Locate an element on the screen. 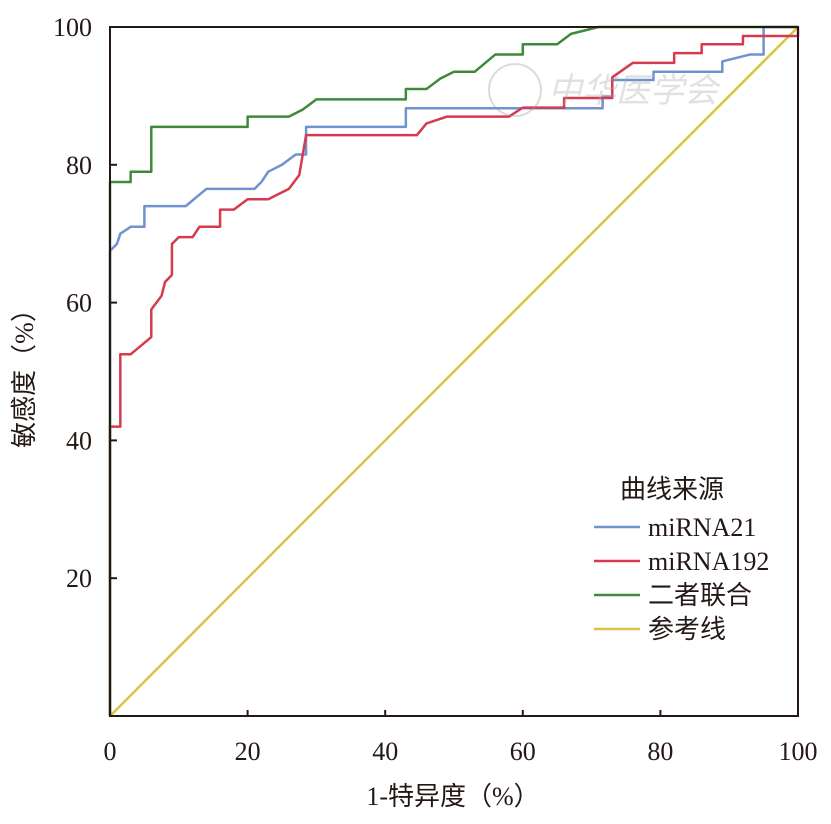 The height and width of the screenshot is (824, 831). watermark-seal-icon is located at coordinates (515, 90).